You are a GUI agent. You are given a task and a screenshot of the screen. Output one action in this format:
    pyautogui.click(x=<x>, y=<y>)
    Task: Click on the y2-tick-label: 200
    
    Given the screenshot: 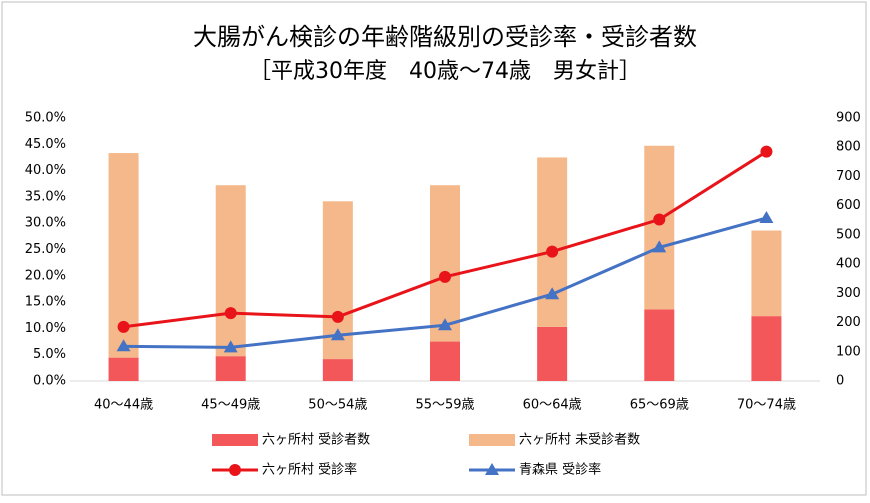 What is the action you would take?
    pyautogui.click(x=848, y=322)
    